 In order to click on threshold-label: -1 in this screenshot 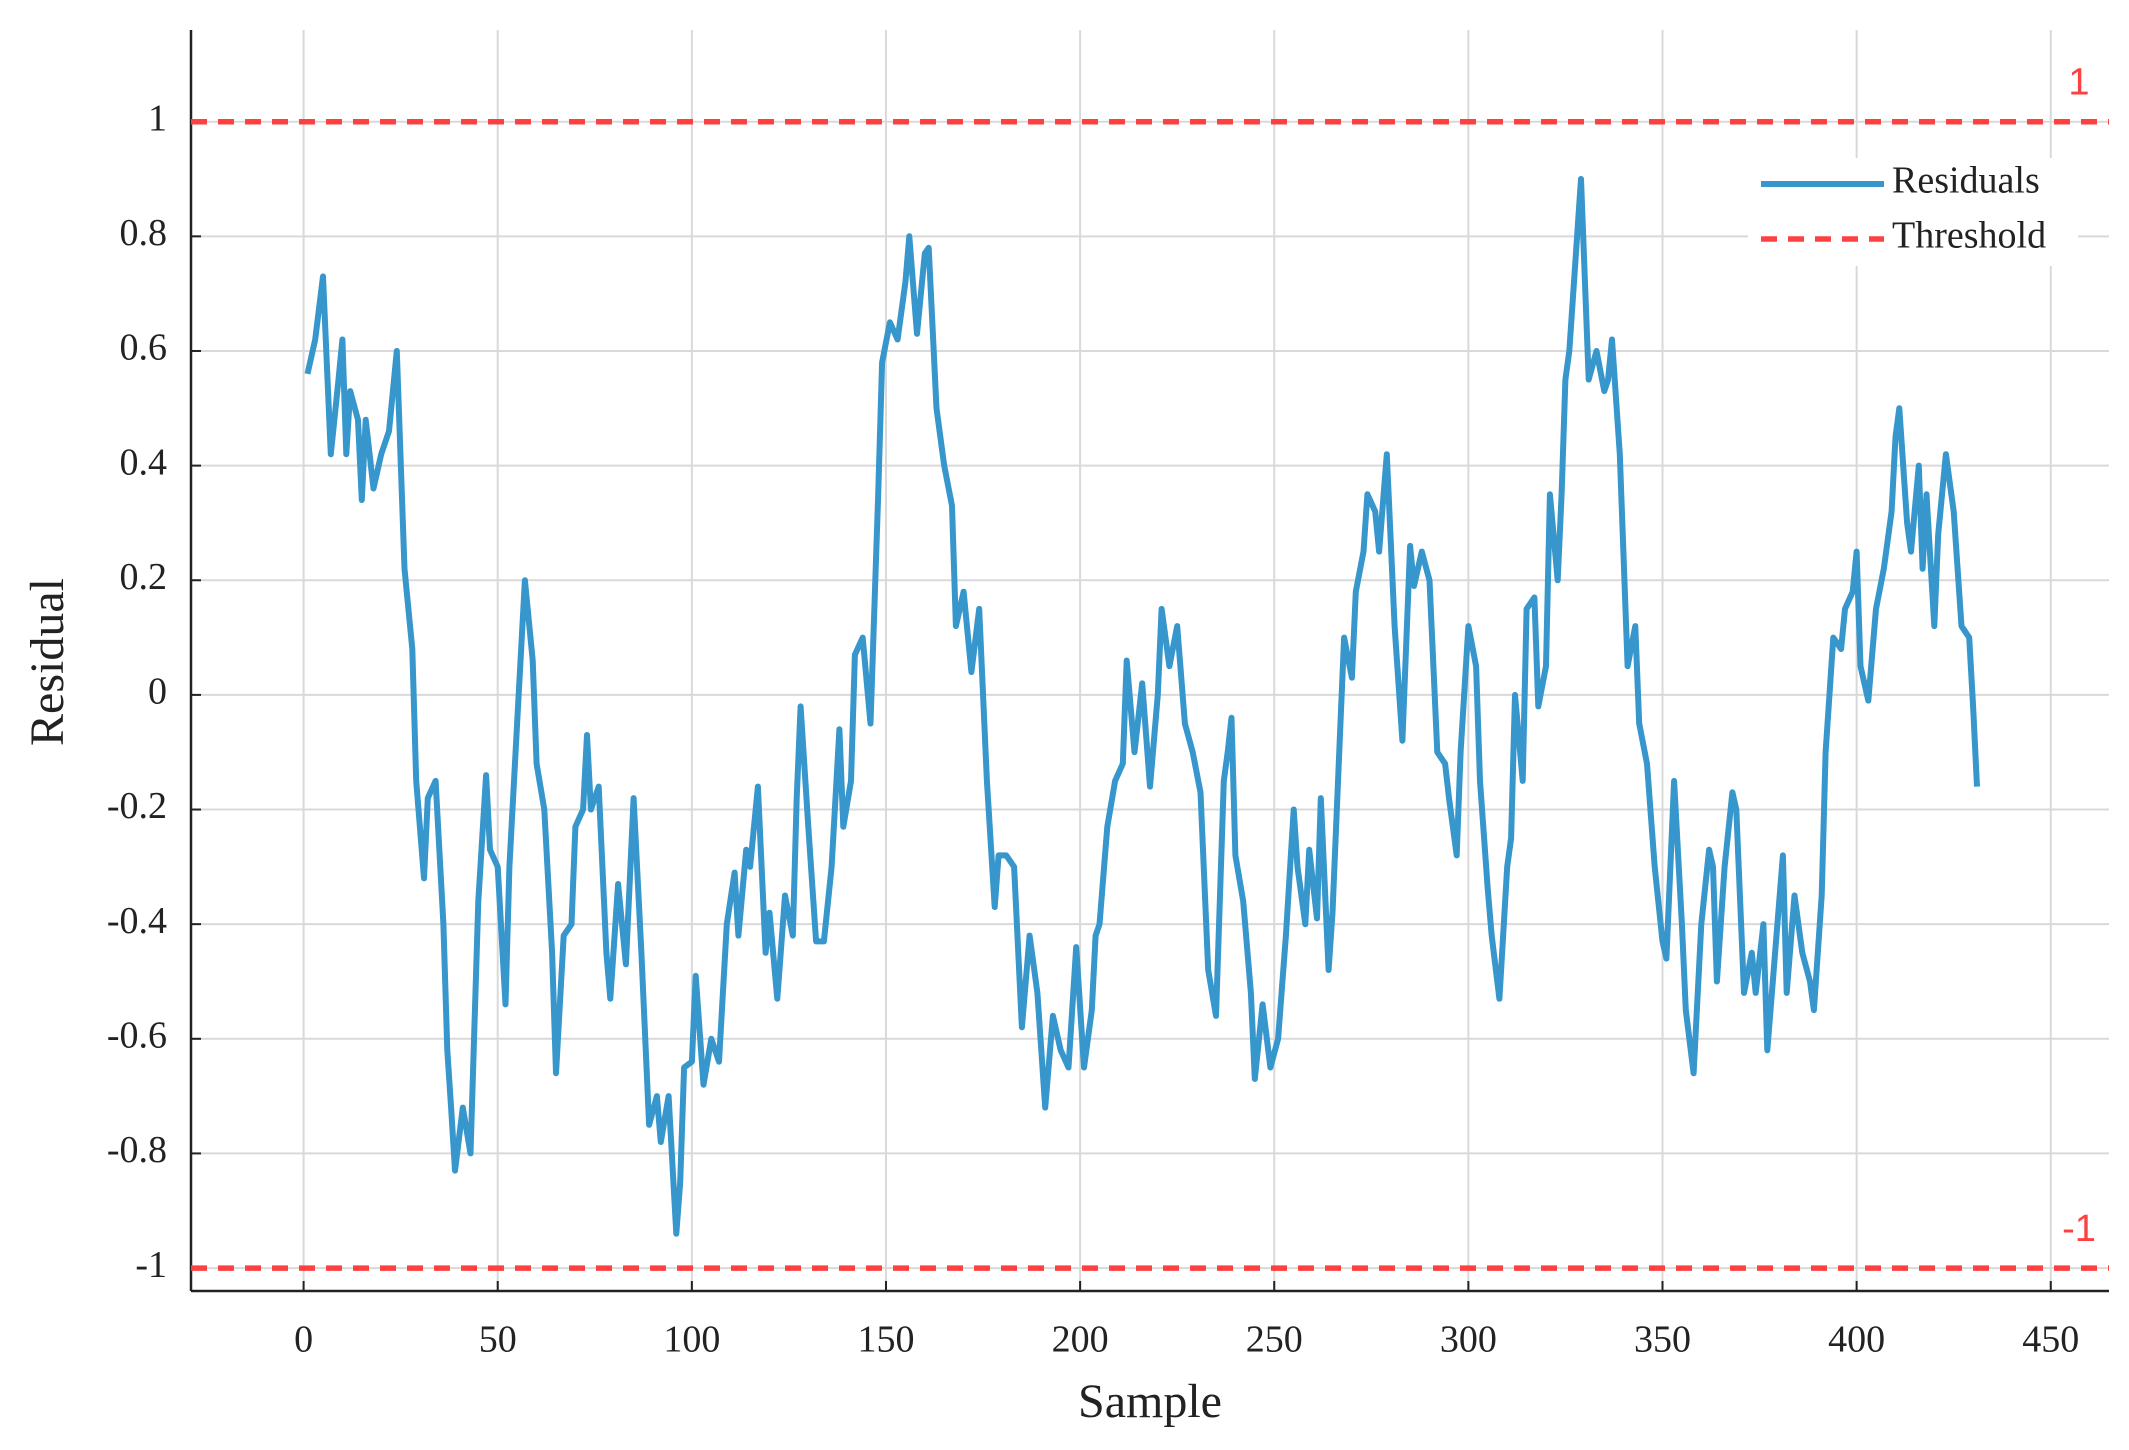, I will do `click(2079, 1229)`.